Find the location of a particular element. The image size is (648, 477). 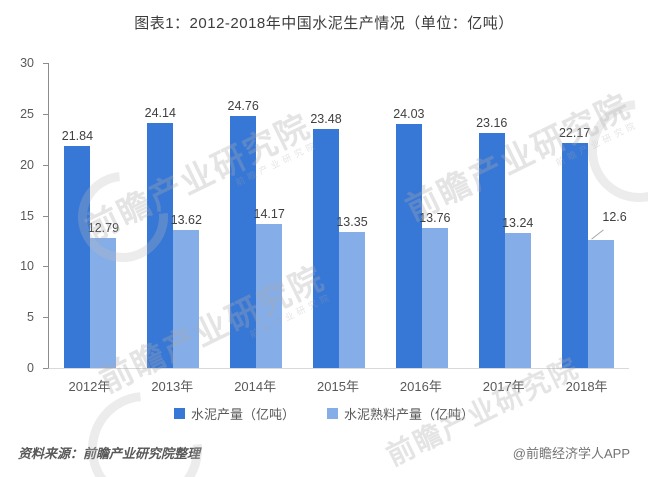

y-axis-tick-label: 0 is located at coordinates (30, 368).